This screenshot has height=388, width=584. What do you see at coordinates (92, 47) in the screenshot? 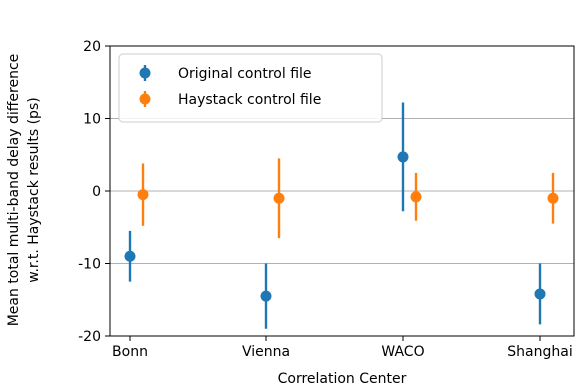
I see `y-tick-label: 20` at bounding box center [92, 47].